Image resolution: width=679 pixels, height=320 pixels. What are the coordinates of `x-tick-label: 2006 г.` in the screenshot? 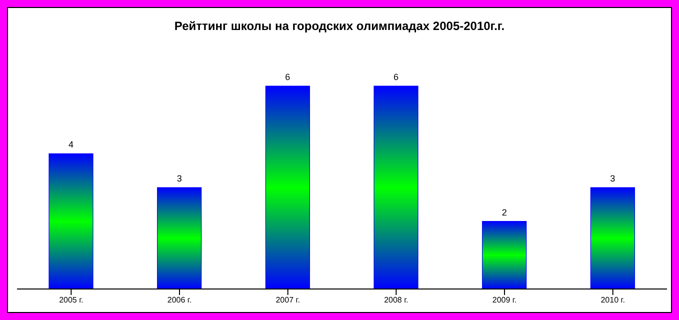 It's located at (179, 300).